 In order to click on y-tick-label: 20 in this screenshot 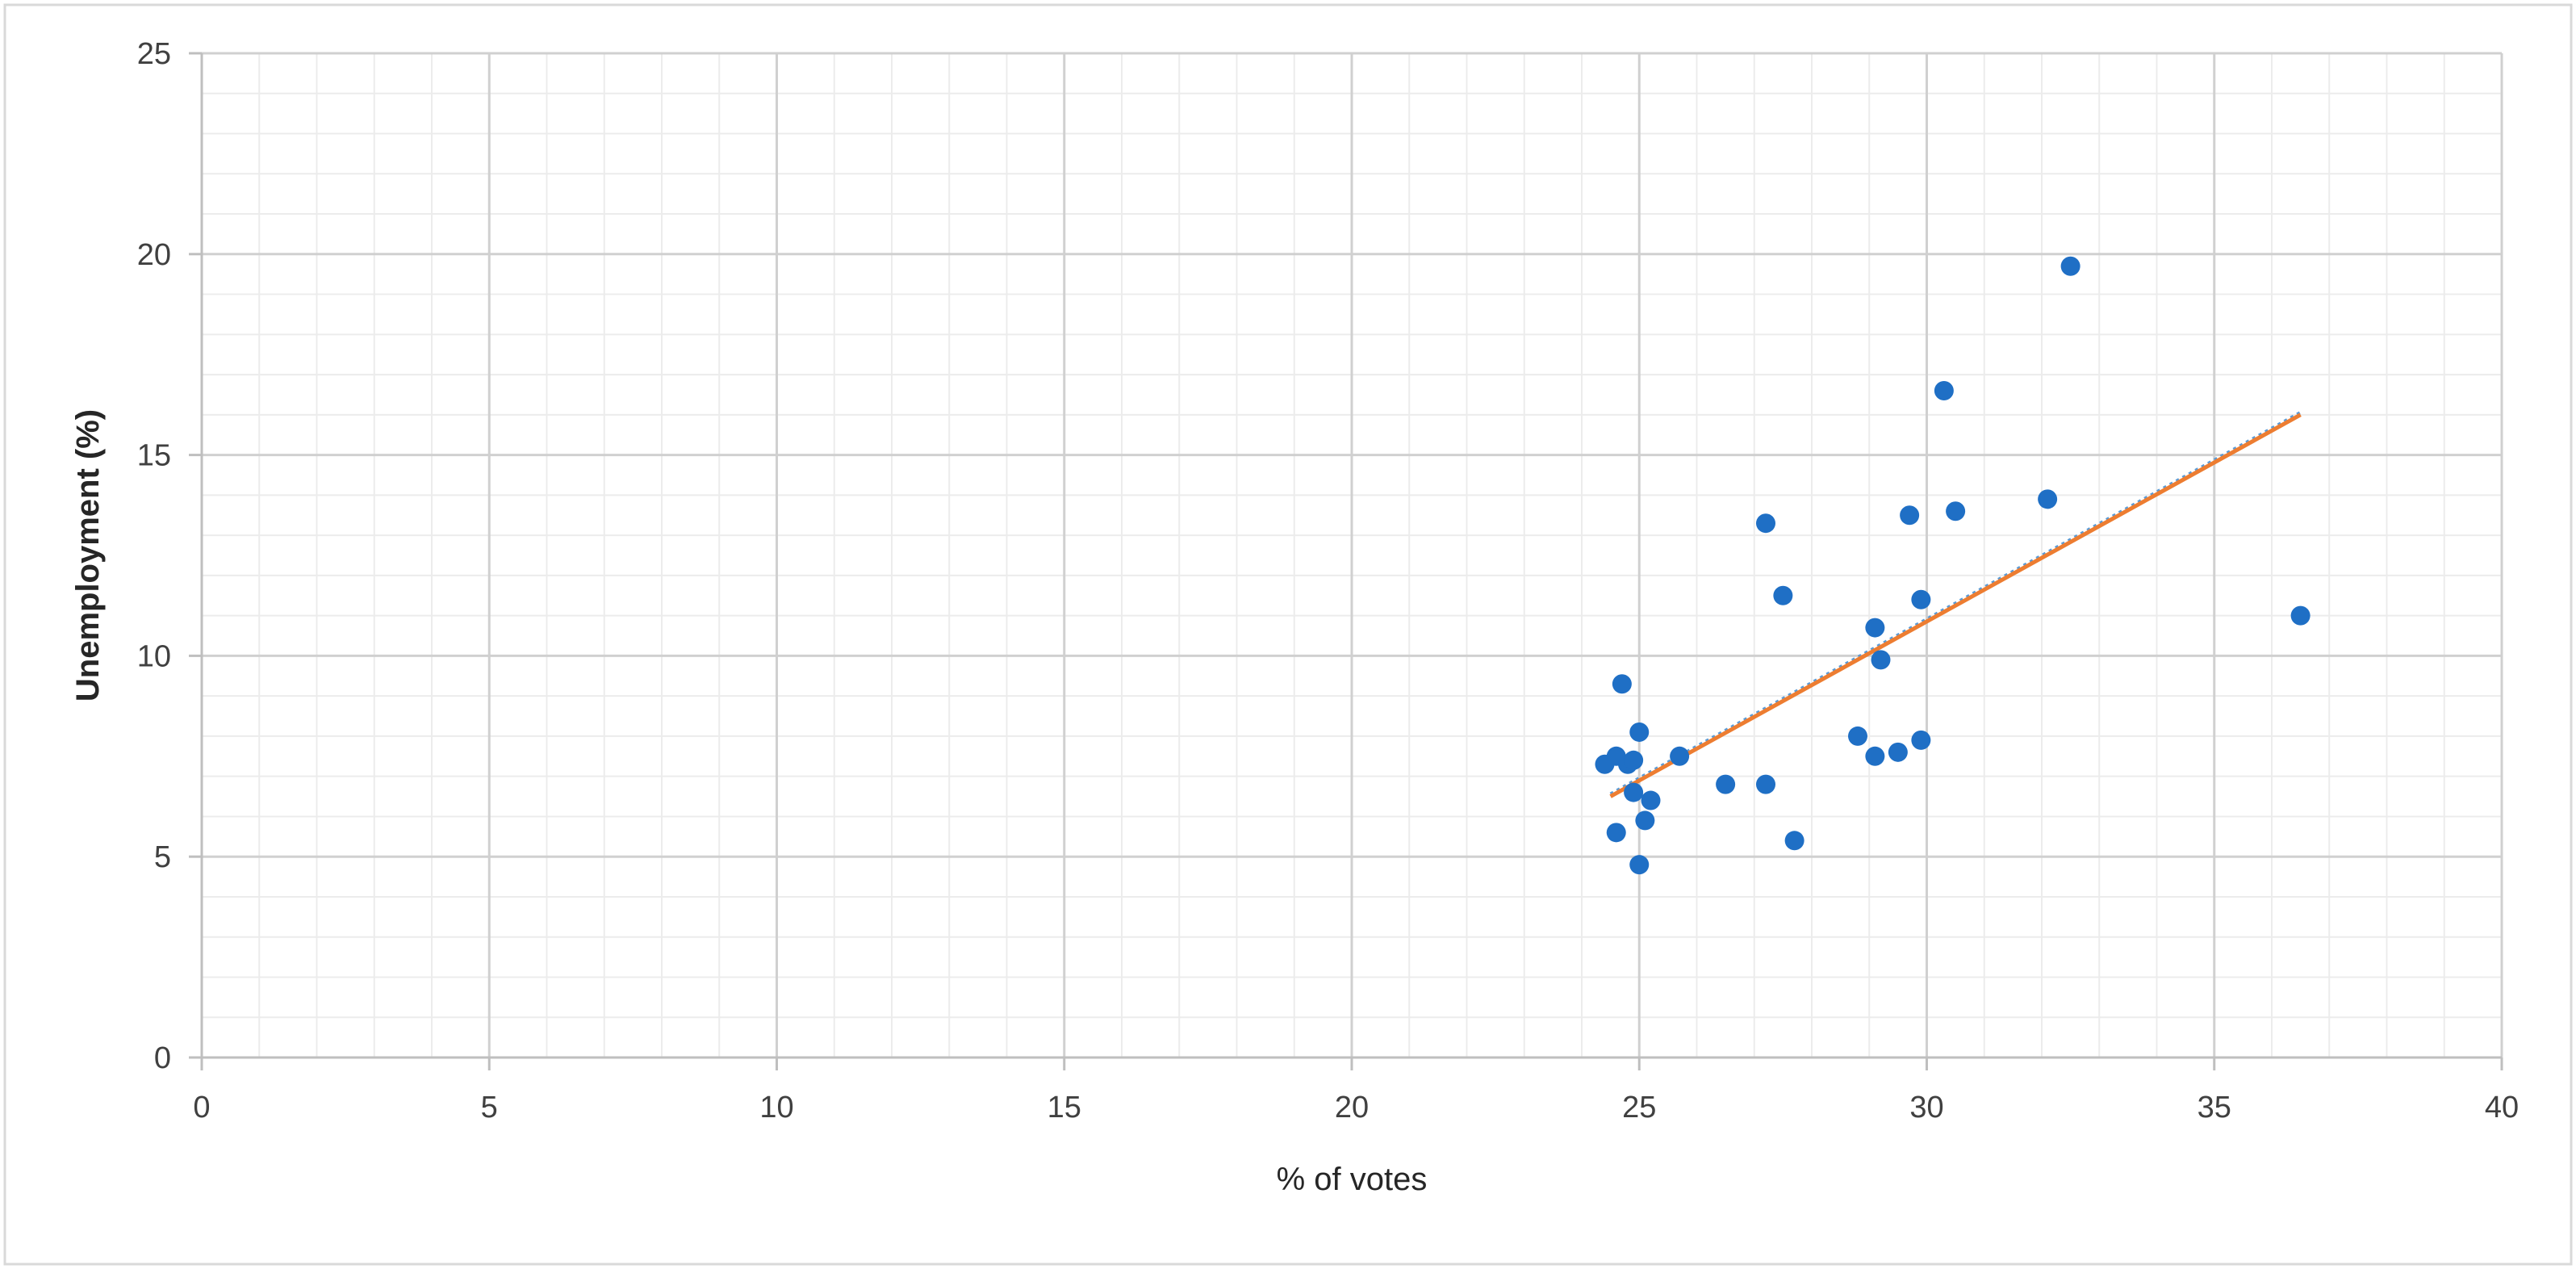, I will do `click(154, 255)`.